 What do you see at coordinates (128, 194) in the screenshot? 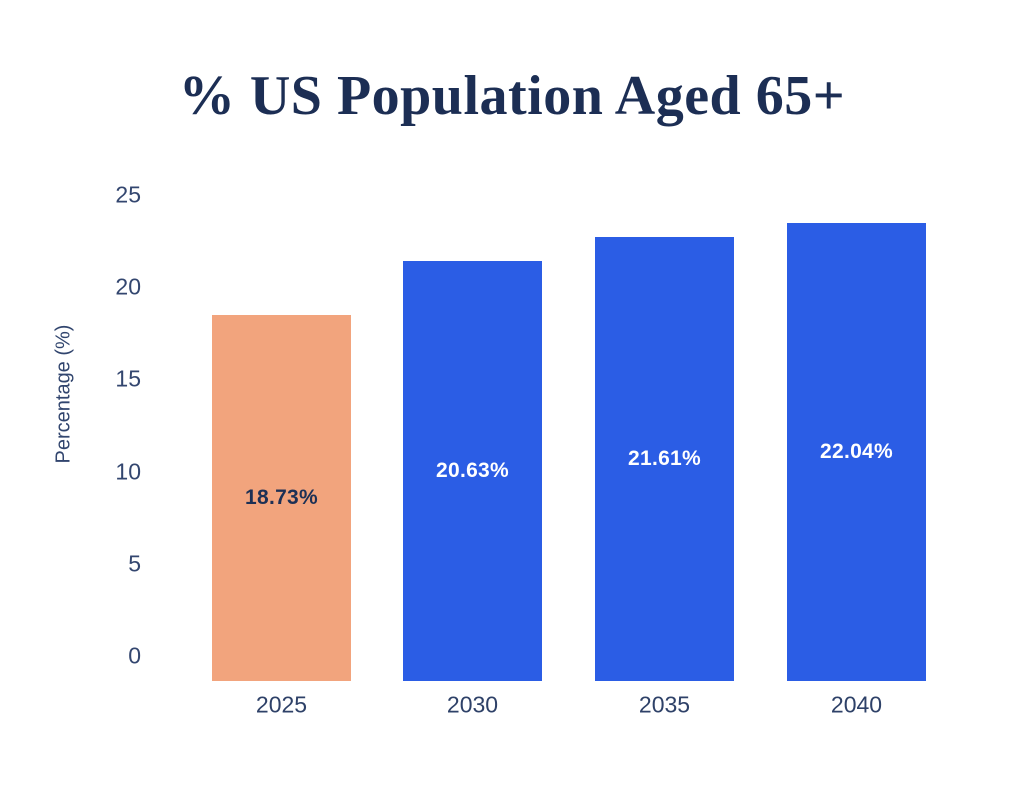
I see `y-tick-label-25: 25` at bounding box center [128, 194].